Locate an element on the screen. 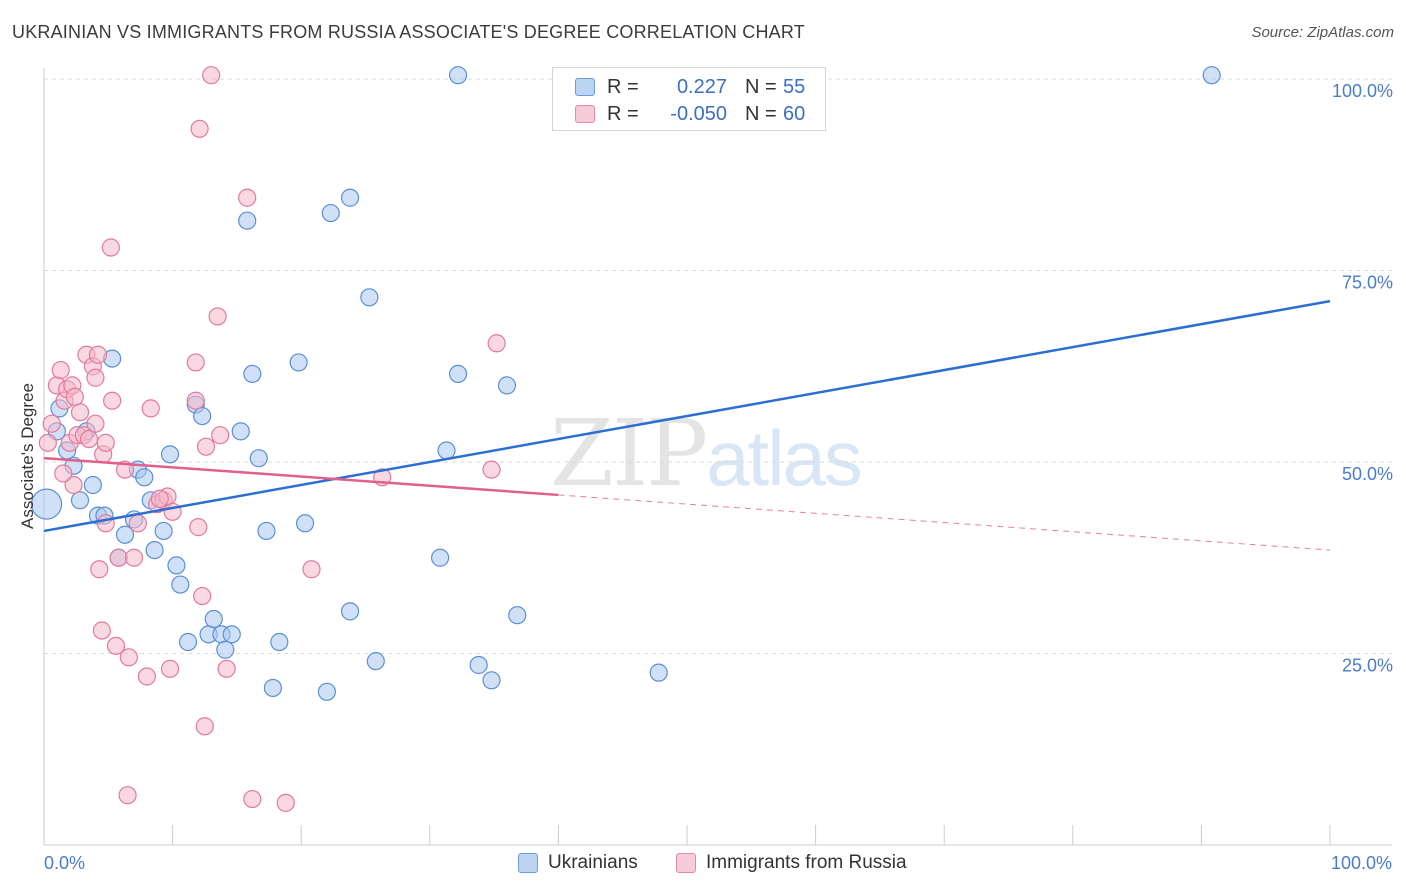 This screenshot has width=1406, height=892. legend-row-immigrants: R = -0.050 N = 60 is located at coordinates (690, 114).